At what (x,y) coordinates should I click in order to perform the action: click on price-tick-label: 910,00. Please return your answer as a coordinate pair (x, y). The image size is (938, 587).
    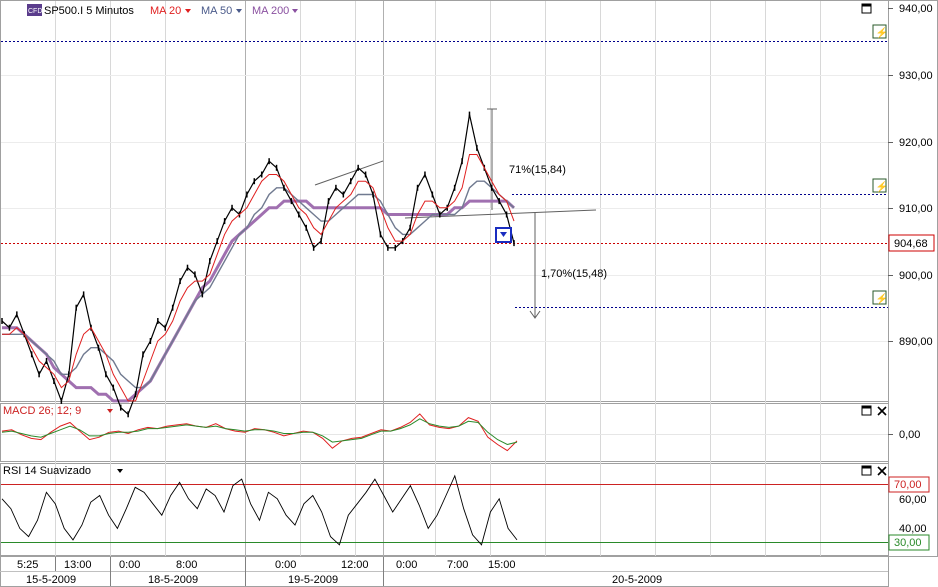
    Looking at the image, I should click on (916, 209).